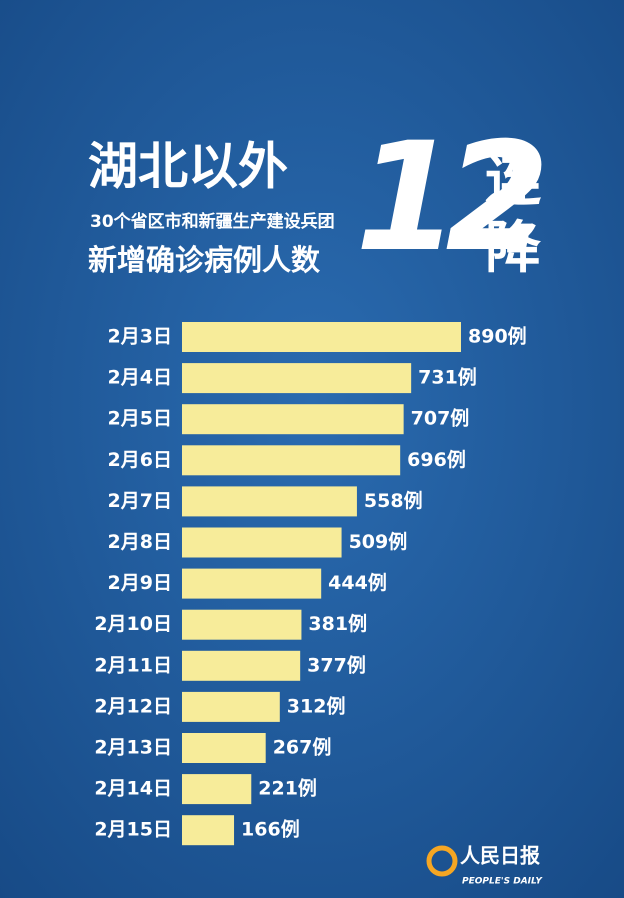 This screenshot has width=624, height=898. Describe the element at coordinates (140, 378) in the screenshot. I see `y-tick-label: 2月4日` at that location.